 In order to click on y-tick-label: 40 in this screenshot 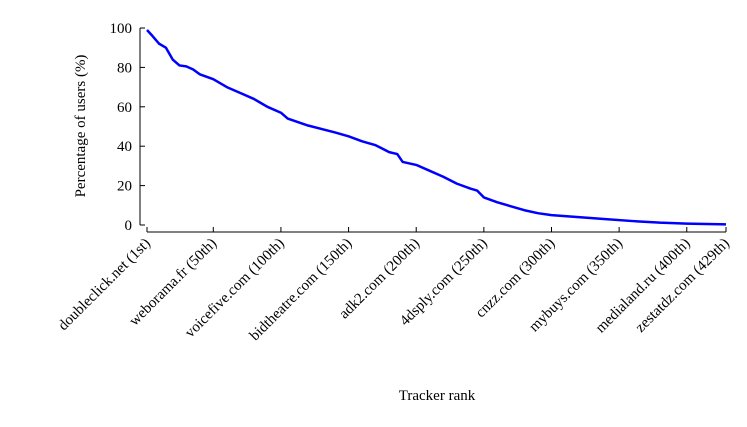, I will do `click(124, 147)`.